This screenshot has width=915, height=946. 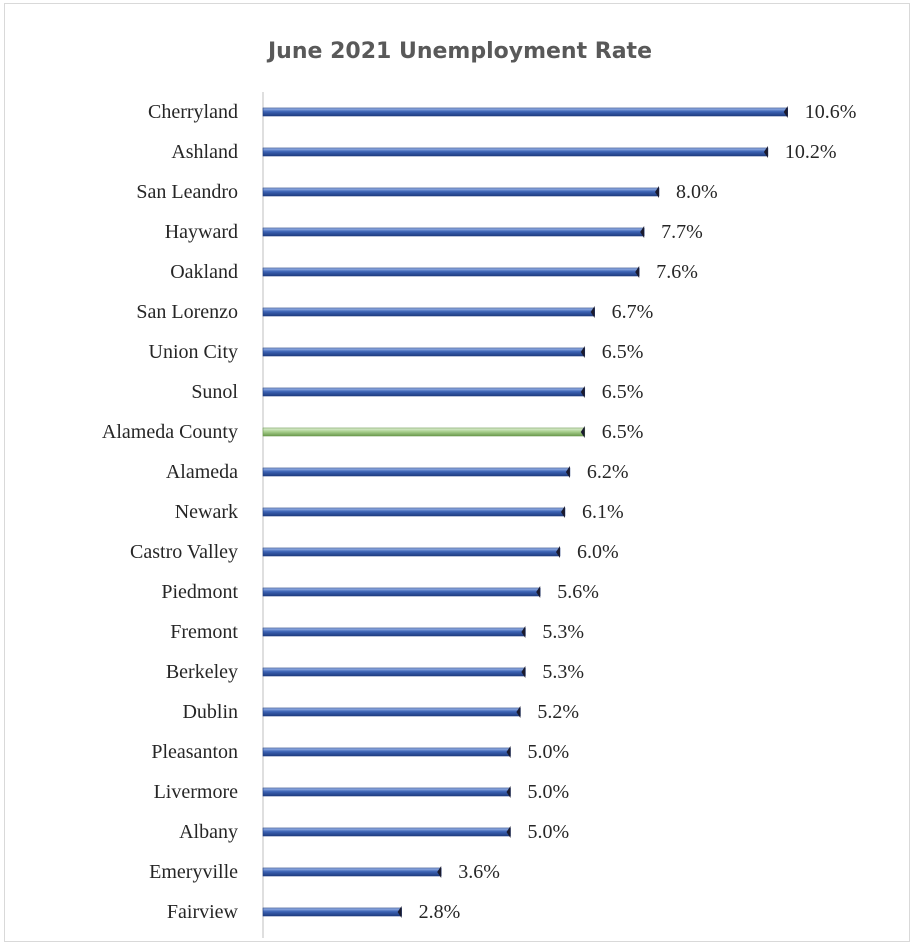 I want to click on data-label: 6.1%, so click(x=603, y=512).